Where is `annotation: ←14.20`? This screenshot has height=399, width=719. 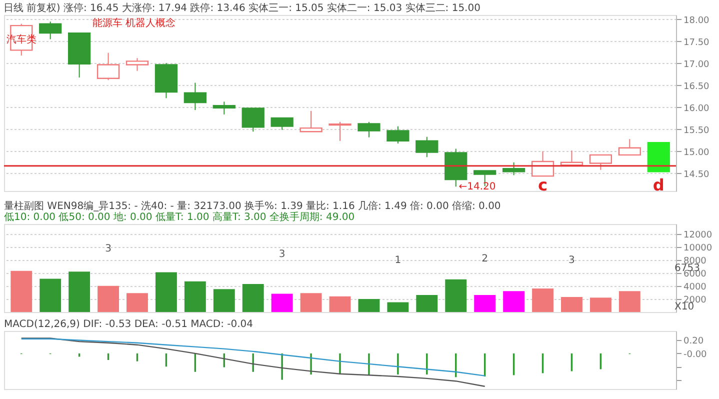
annotation: ←14.20 is located at coordinates (477, 187).